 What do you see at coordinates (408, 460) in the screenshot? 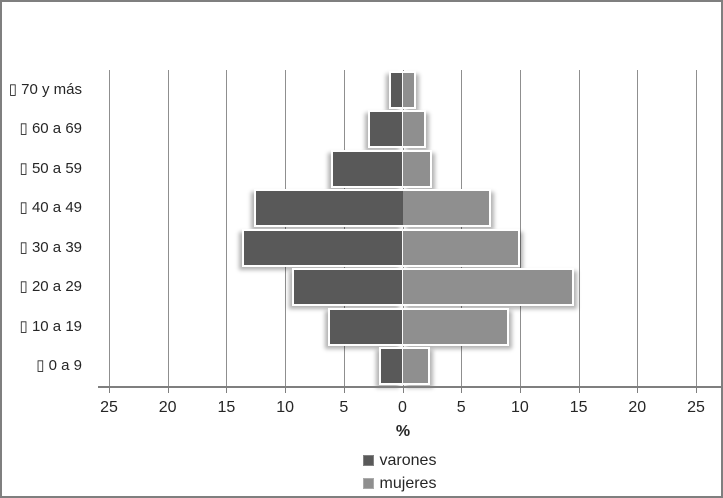
I see `legend-label-varones: varones` at bounding box center [408, 460].